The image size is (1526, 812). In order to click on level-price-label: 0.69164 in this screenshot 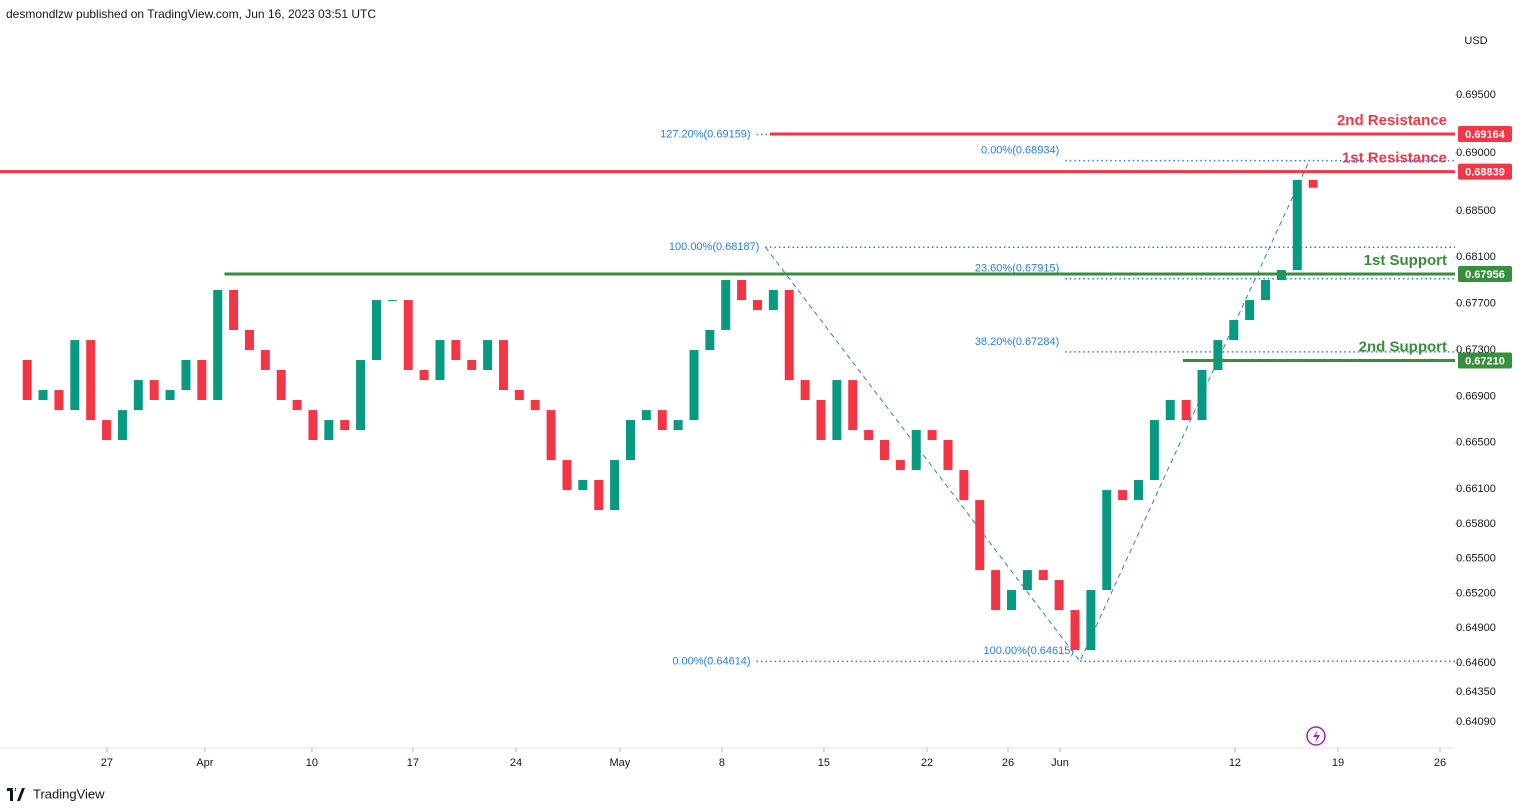, I will do `click(1485, 135)`.